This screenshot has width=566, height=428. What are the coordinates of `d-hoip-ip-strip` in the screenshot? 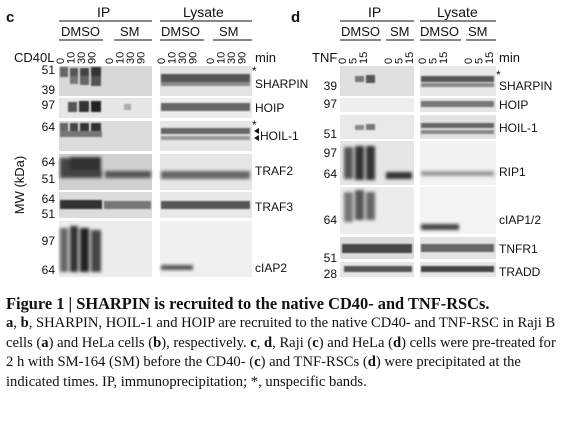 It's located at (377, 105).